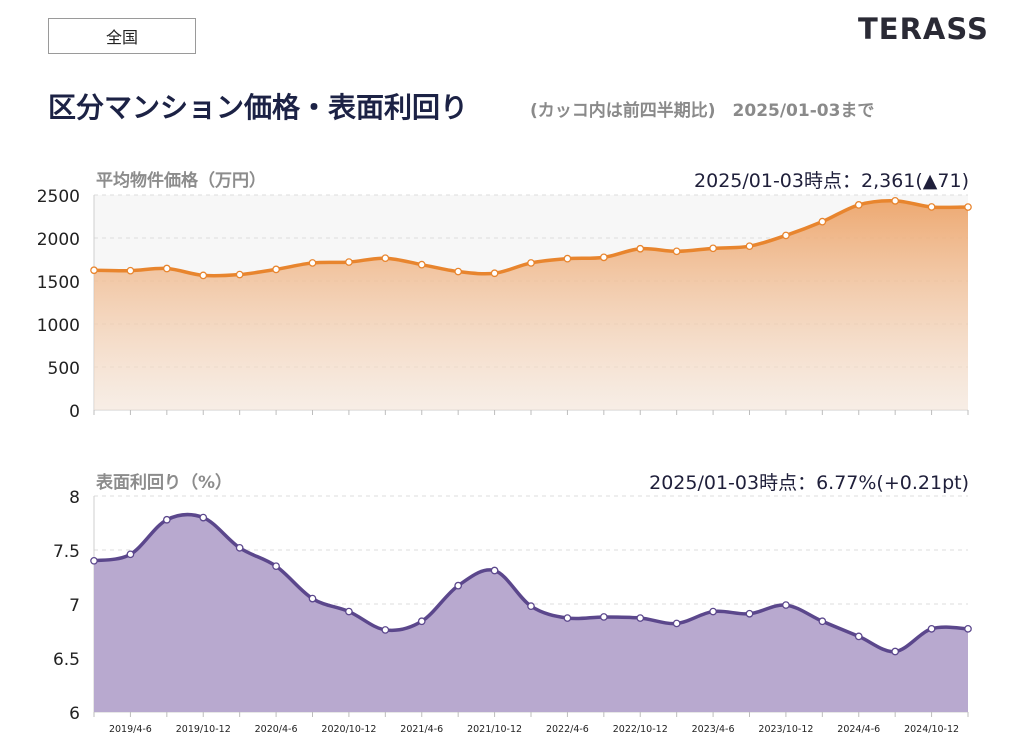  I want to click on yield-x-tick-label: 2023/10-12, so click(785, 729).